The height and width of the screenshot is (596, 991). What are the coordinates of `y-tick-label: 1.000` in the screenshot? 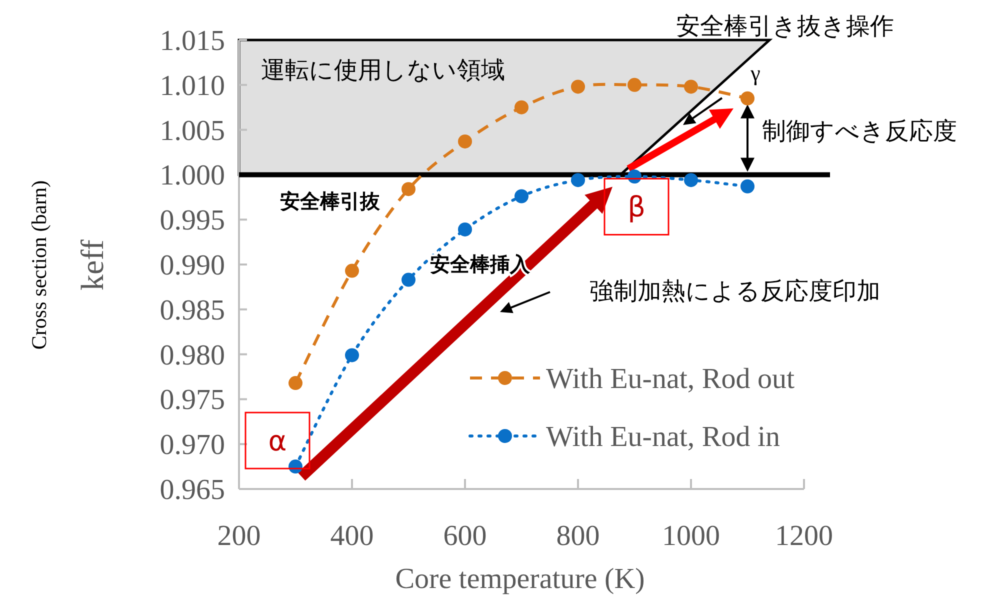 It's located at (192, 176).